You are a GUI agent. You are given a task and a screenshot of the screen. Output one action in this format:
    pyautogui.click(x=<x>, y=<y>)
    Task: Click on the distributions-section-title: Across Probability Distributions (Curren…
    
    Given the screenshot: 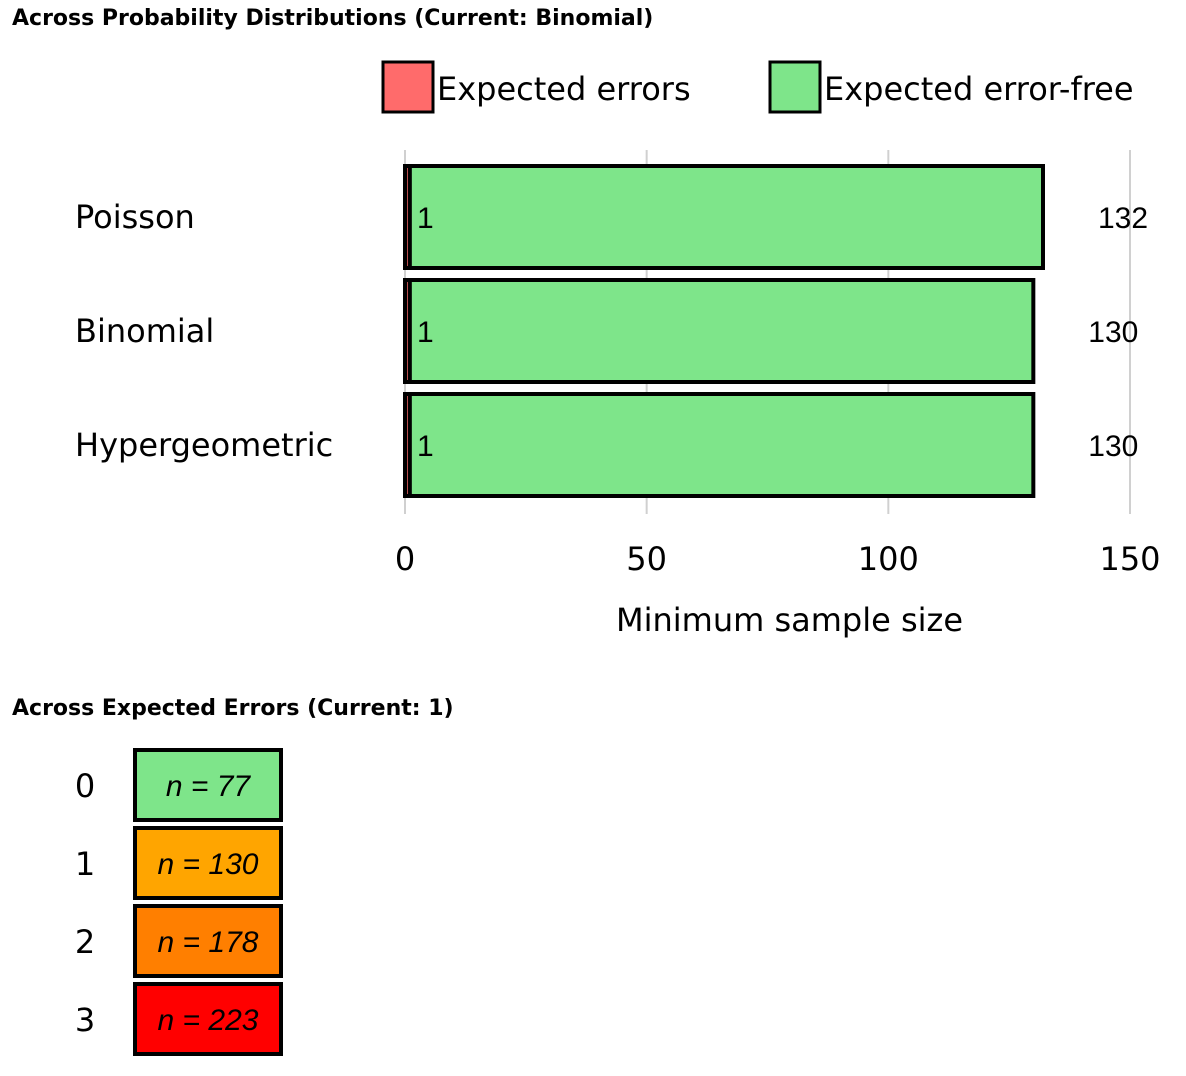 What is the action you would take?
    pyautogui.click(x=333, y=18)
    